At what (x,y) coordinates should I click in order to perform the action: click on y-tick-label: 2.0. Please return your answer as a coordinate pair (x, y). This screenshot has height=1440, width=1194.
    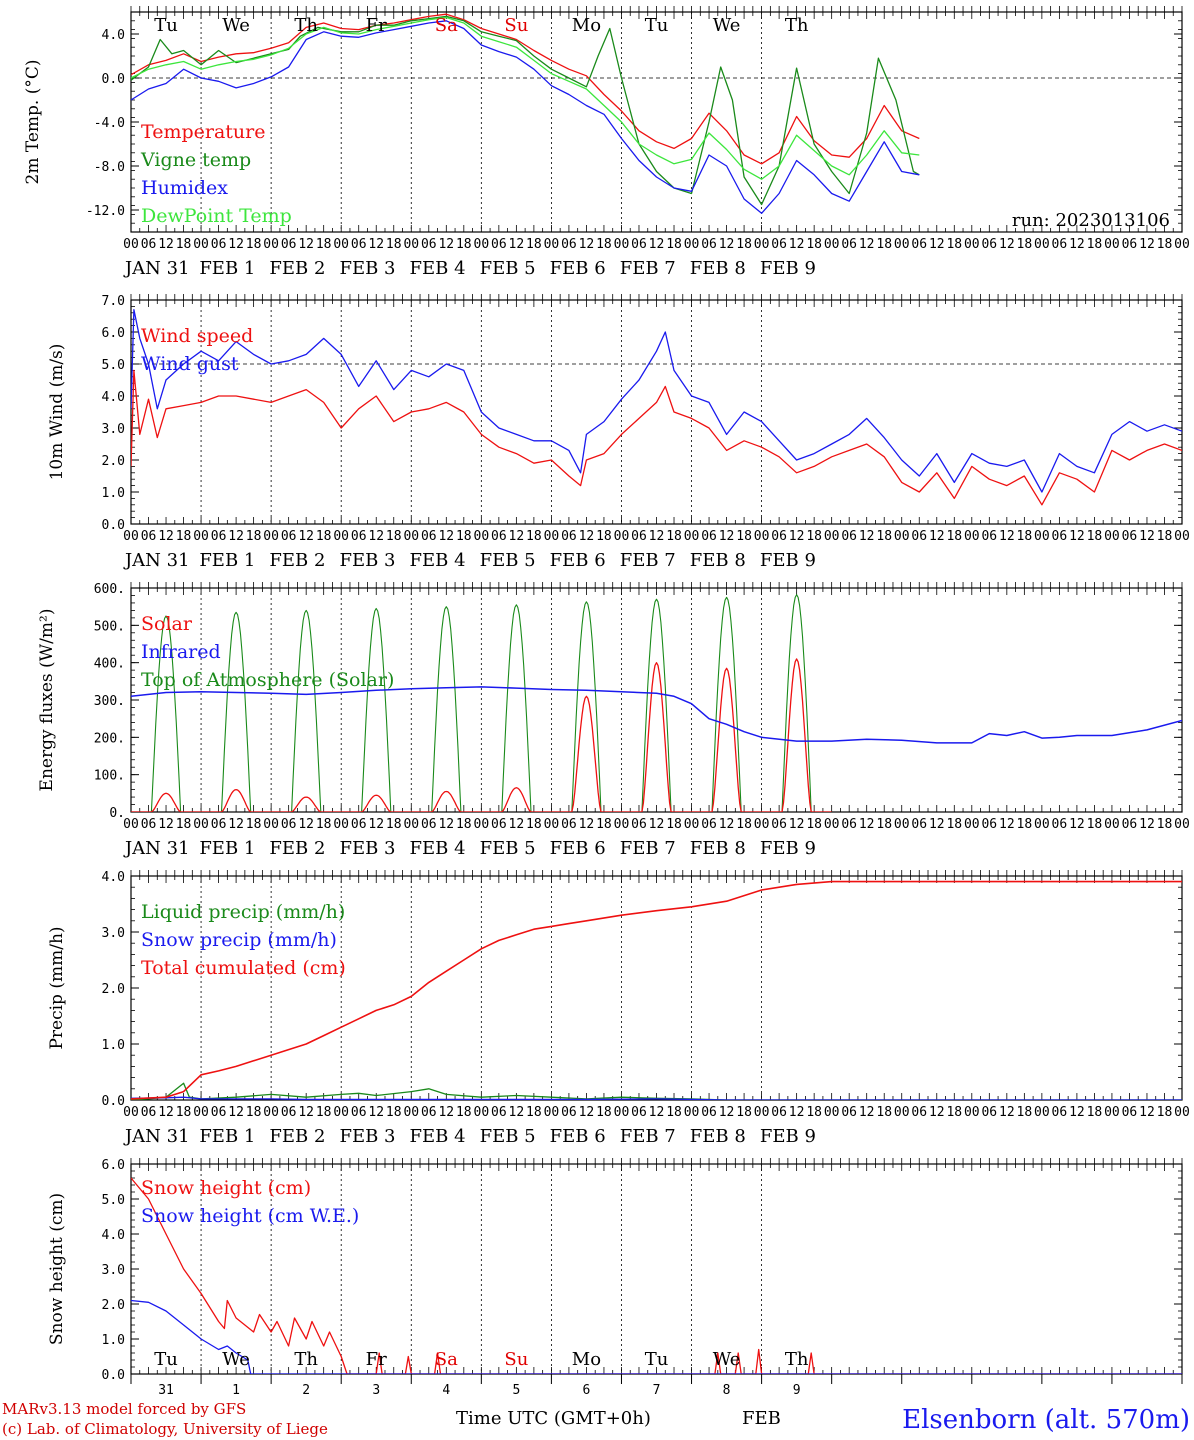
    Looking at the image, I should click on (113, 1305).